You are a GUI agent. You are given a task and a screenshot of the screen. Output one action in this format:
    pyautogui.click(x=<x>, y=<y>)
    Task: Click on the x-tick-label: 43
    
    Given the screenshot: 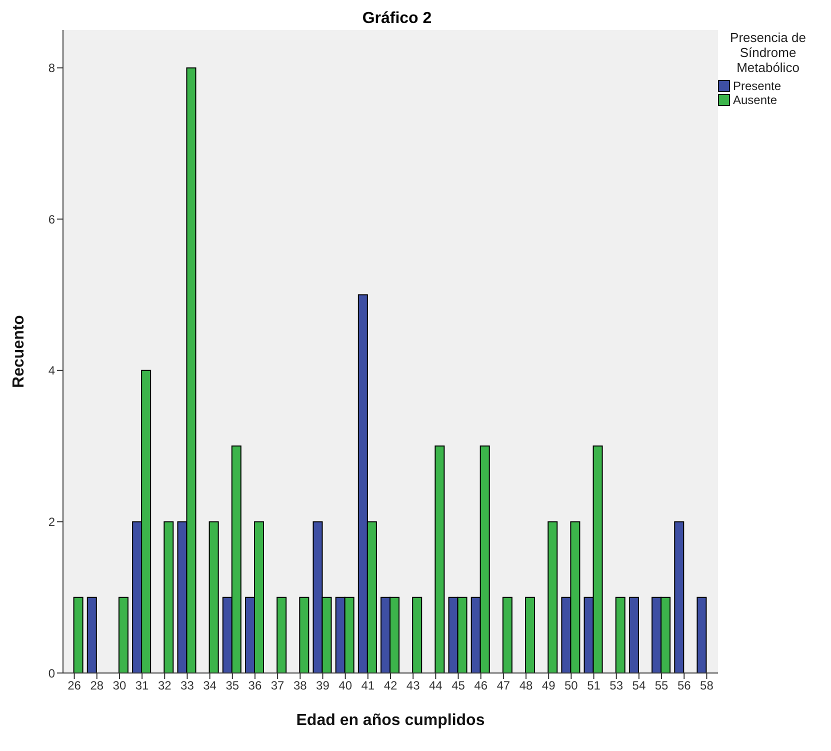 What is the action you would take?
    pyautogui.click(x=413, y=685)
    